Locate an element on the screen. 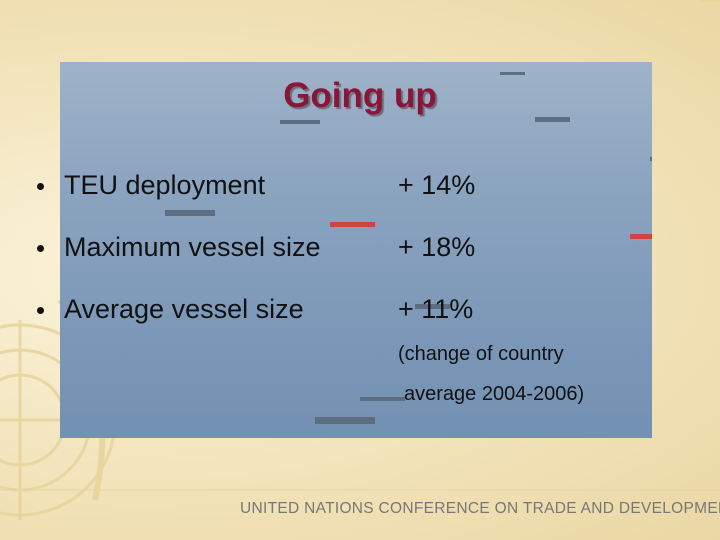  bullet-value: + 11% is located at coordinates (436, 309).